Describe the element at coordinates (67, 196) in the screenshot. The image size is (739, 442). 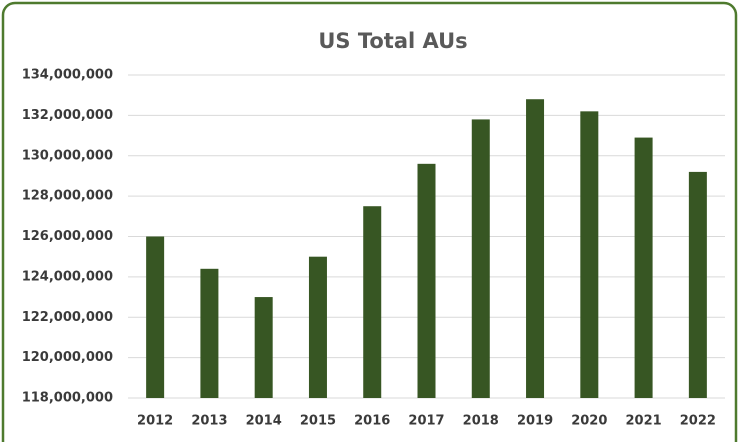
I see `y-tick-label: 128,000,000` at that location.